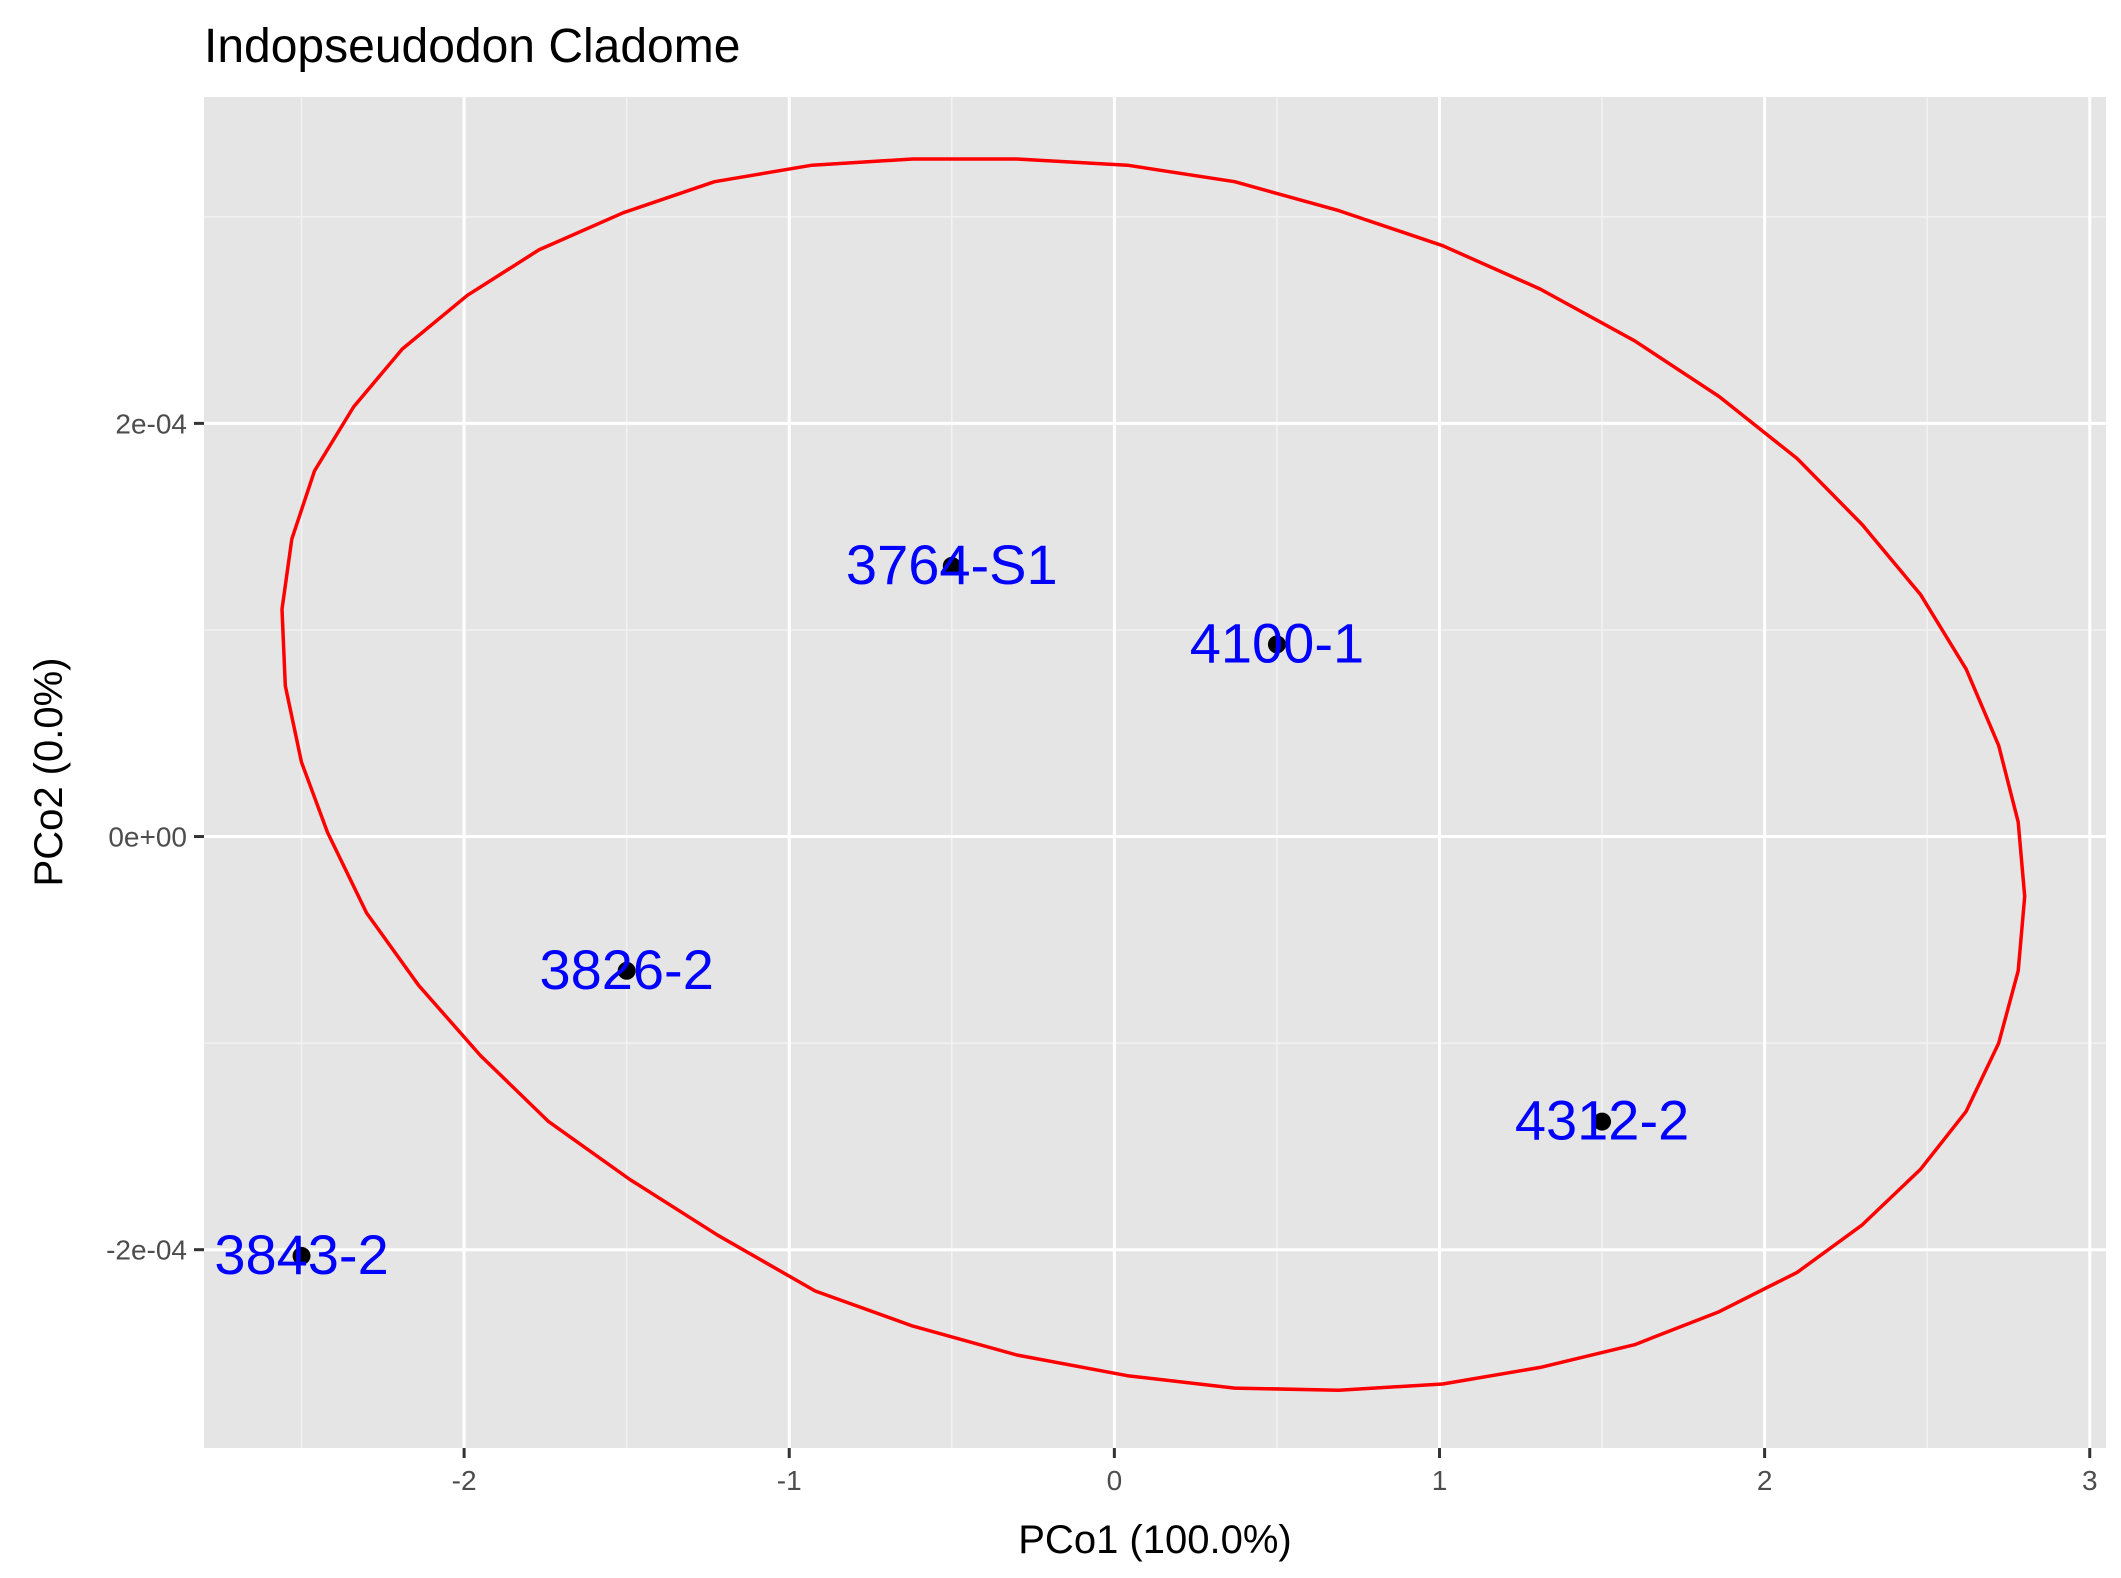 Image resolution: width=2121 pixels, height=1578 pixels. I want to click on y-tick-label: -2e-04, so click(146, 1250).